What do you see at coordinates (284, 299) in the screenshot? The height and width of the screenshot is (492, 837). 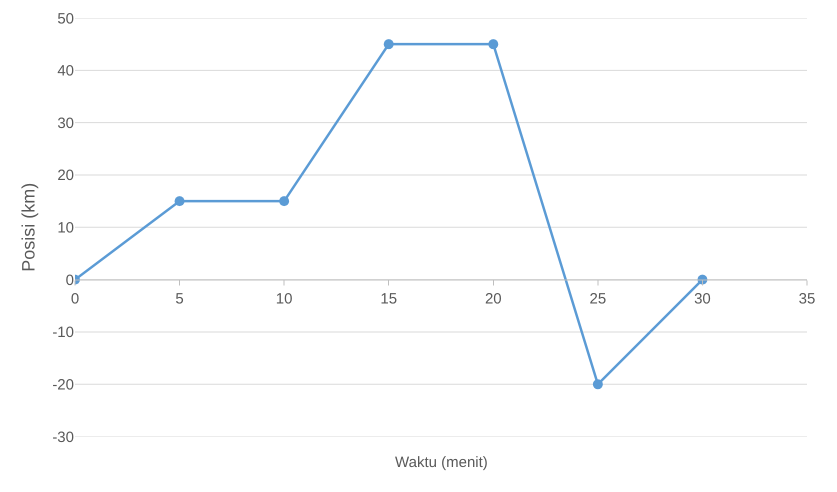 I see `x-tick-label: 10` at bounding box center [284, 299].